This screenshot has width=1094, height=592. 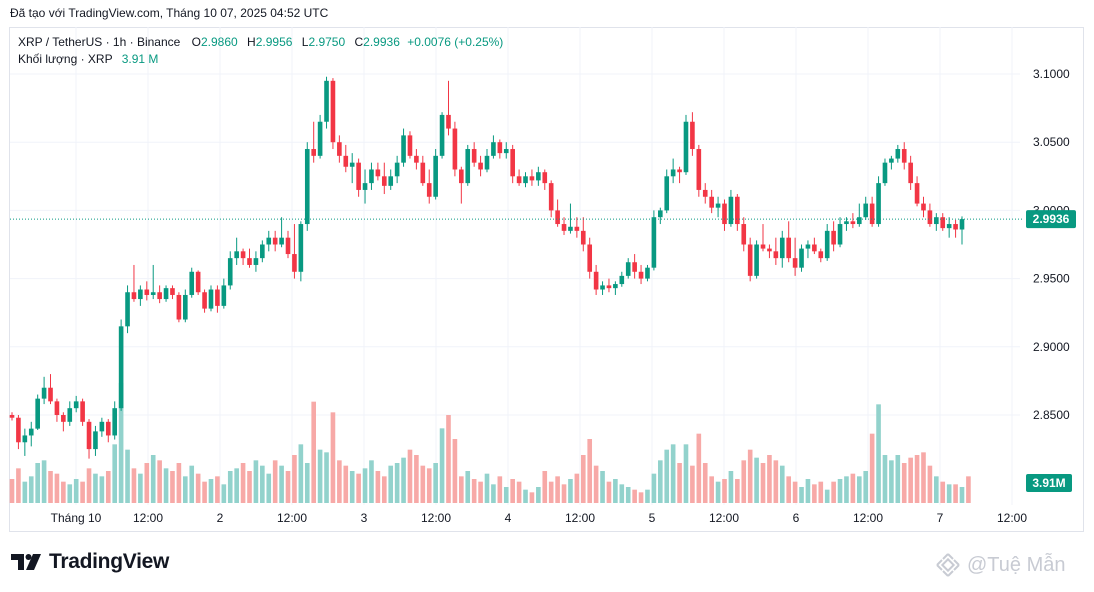 What do you see at coordinates (65, 59) in the screenshot?
I see `volume-label: Khối lượng · XRP` at bounding box center [65, 59].